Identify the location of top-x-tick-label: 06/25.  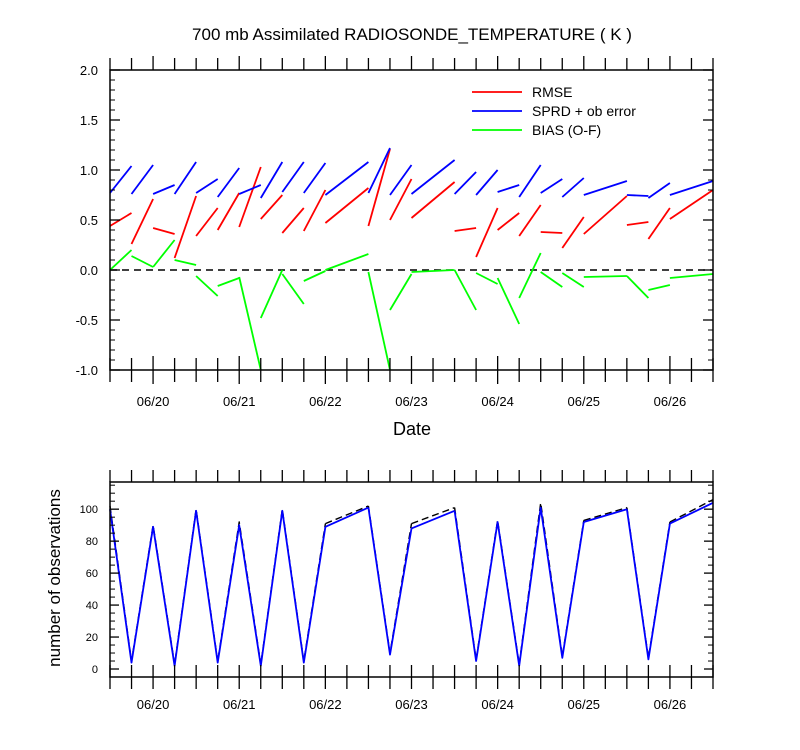
(584, 401).